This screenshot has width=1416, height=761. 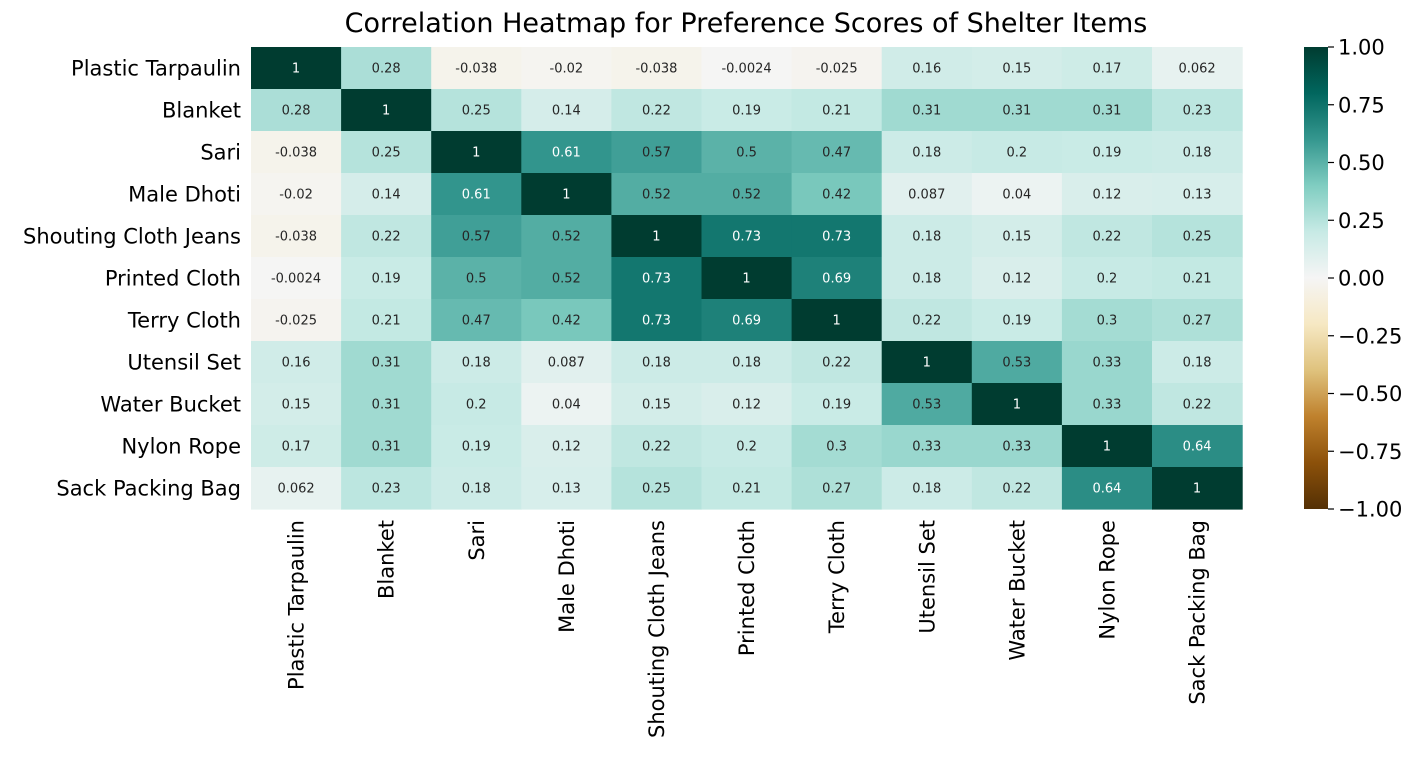 I want to click on cell-annotation: 0.087, so click(x=566, y=363).